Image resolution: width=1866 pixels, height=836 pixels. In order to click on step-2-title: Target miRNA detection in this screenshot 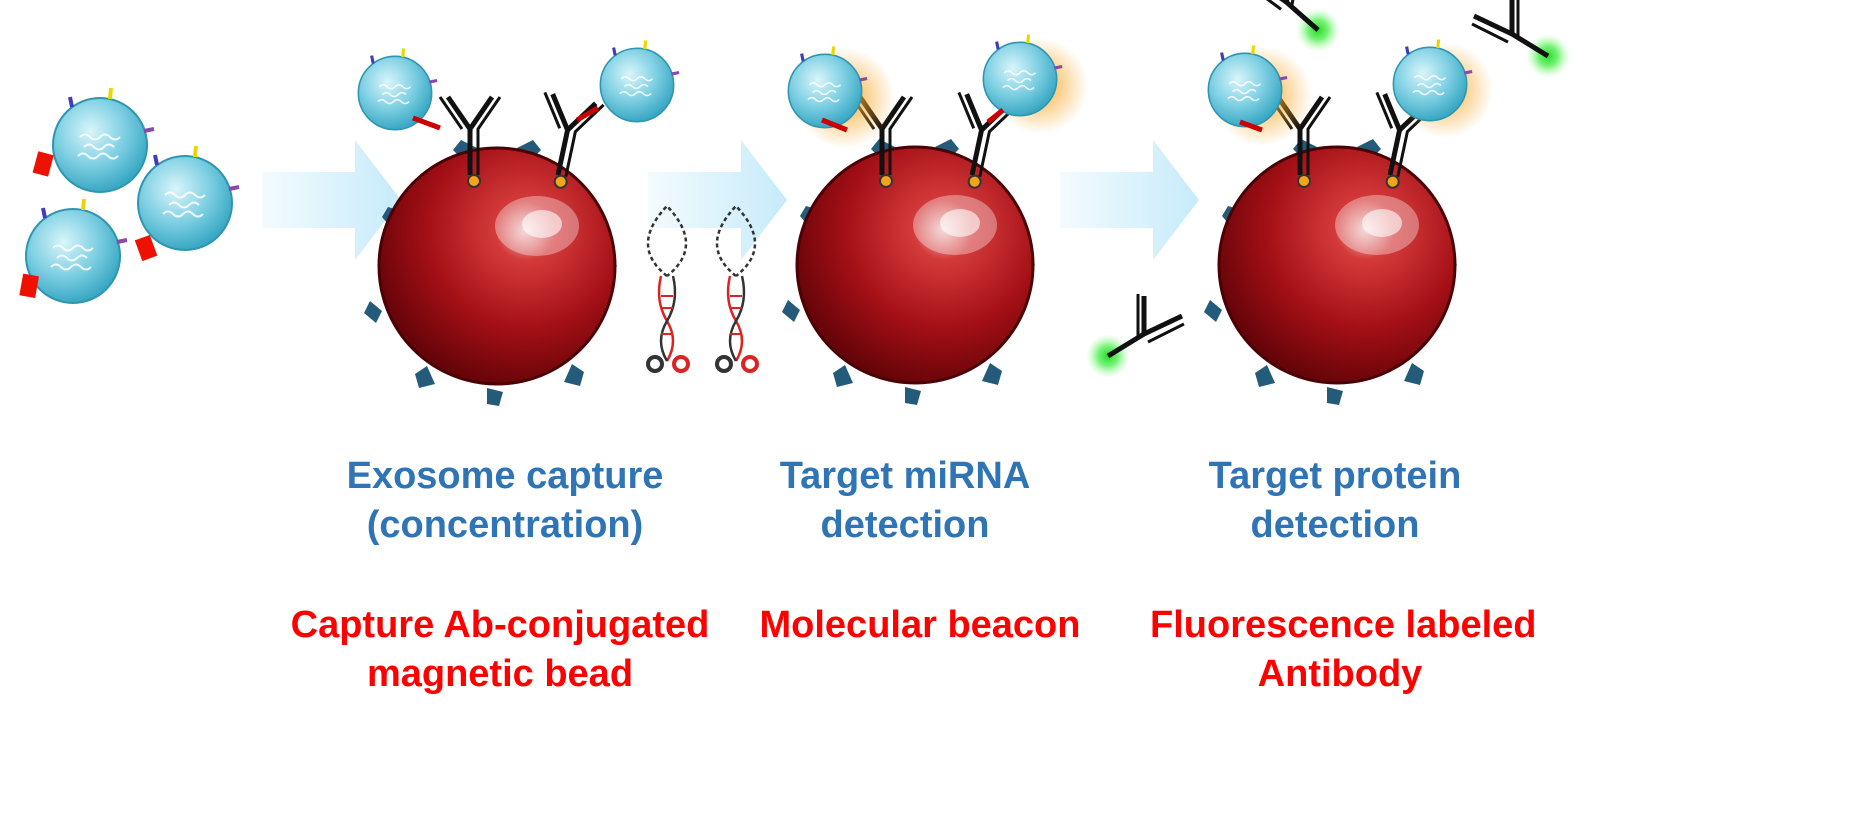, I will do `click(905, 500)`.